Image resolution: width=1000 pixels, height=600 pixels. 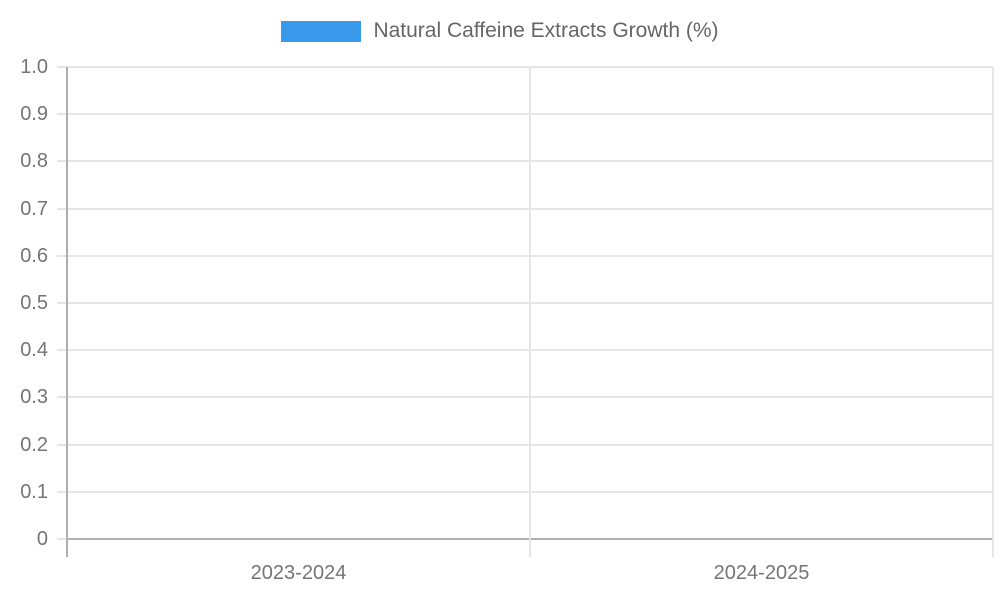 I want to click on y-tick-label: 0.6, so click(x=34, y=255).